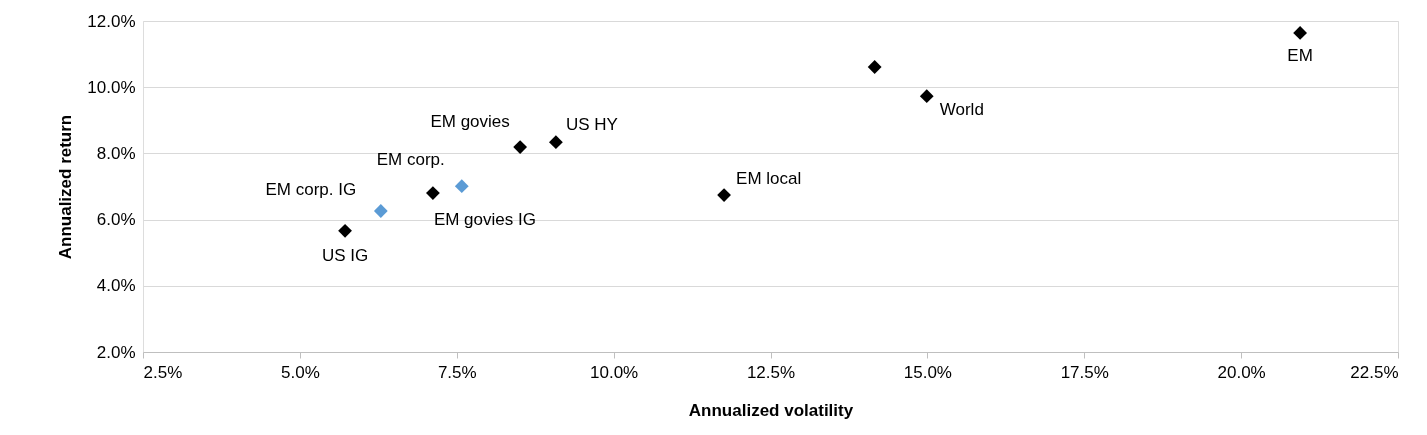 This screenshot has height=435, width=1427. What do you see at coordinates (345, 255) in the screenshot?
I see `data-label: US IG` at bounding box center [345, 255].